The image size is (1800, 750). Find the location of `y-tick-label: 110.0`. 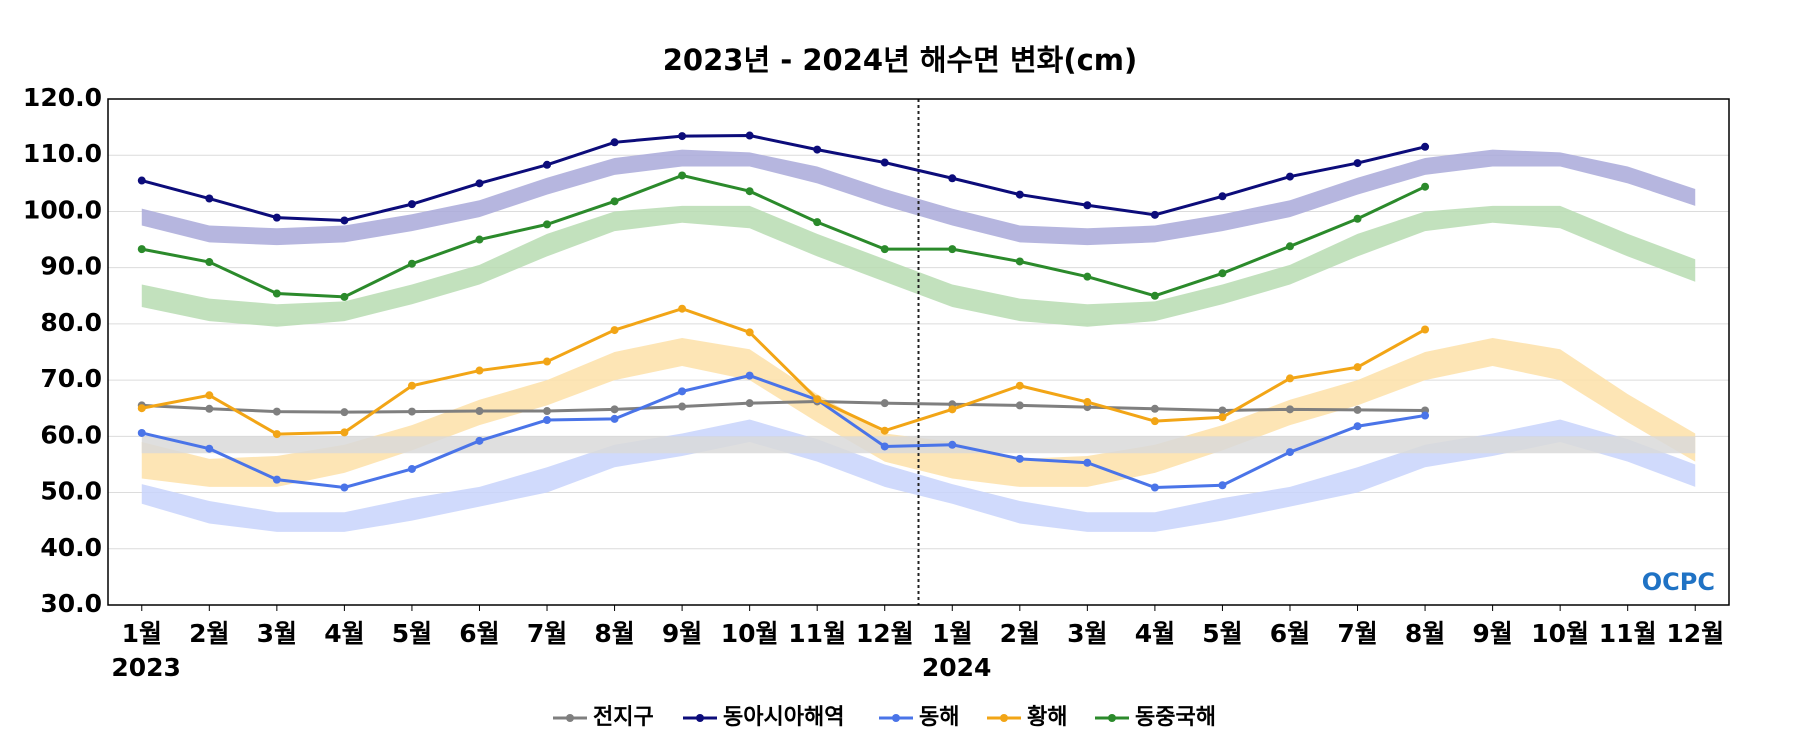

y-tick-label: 110.0 is located at coordinates (62, 153).